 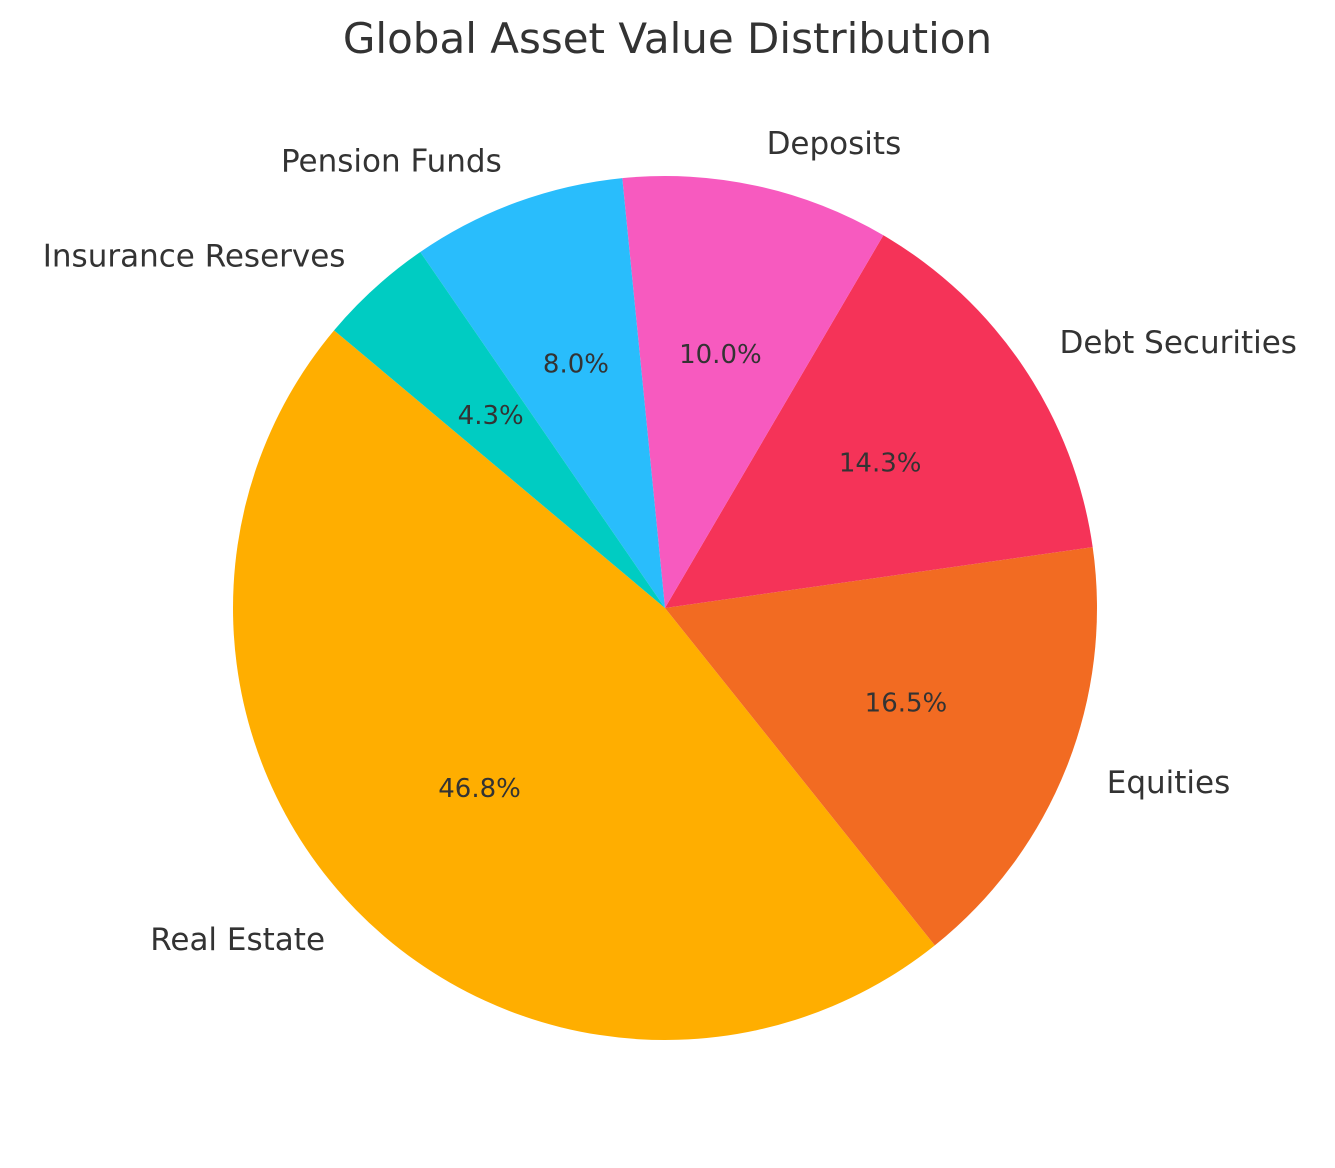 I want to click on pie-slice-deposits, so click(x=753, y=392).